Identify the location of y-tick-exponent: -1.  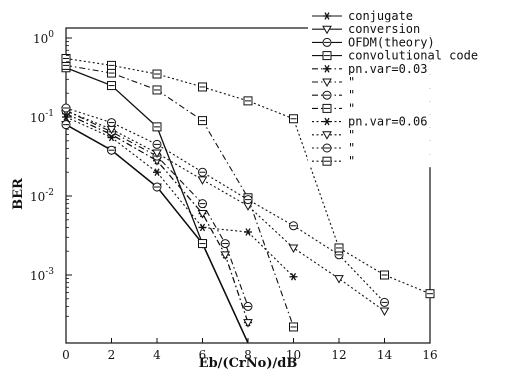
(49, 114).